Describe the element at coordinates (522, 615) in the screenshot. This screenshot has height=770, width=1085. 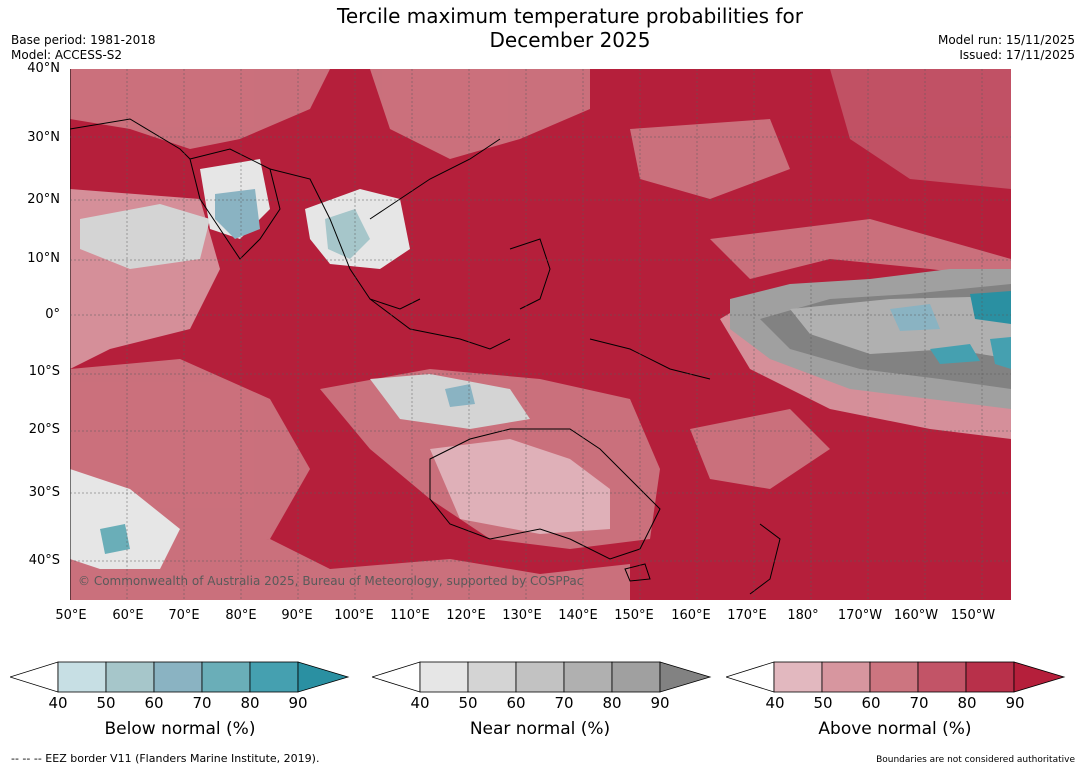
I see `lon-label: 130°E` at that location.